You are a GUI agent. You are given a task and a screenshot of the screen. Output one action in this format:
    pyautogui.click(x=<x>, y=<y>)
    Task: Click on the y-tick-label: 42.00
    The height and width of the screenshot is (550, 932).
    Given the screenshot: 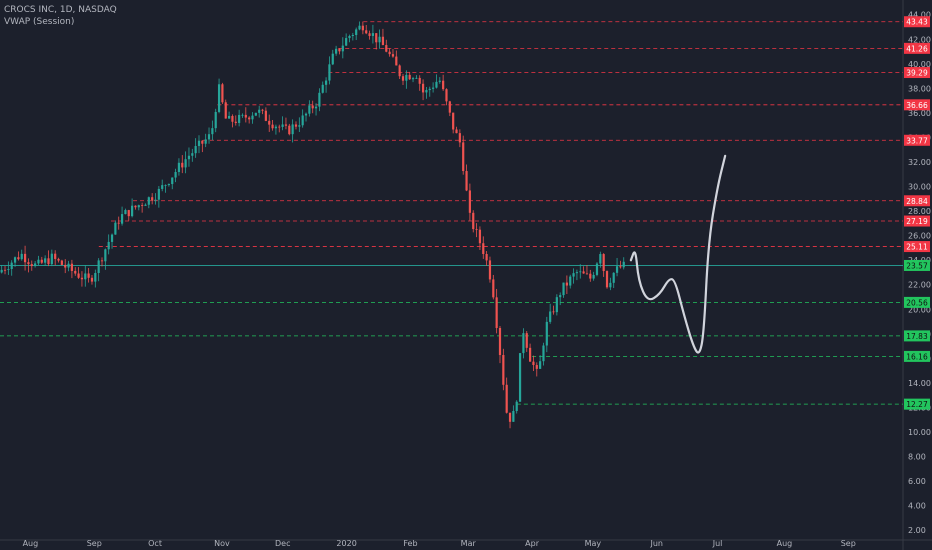 What is the action you would take?
    pyautogui.click(x=919, y=39)
    